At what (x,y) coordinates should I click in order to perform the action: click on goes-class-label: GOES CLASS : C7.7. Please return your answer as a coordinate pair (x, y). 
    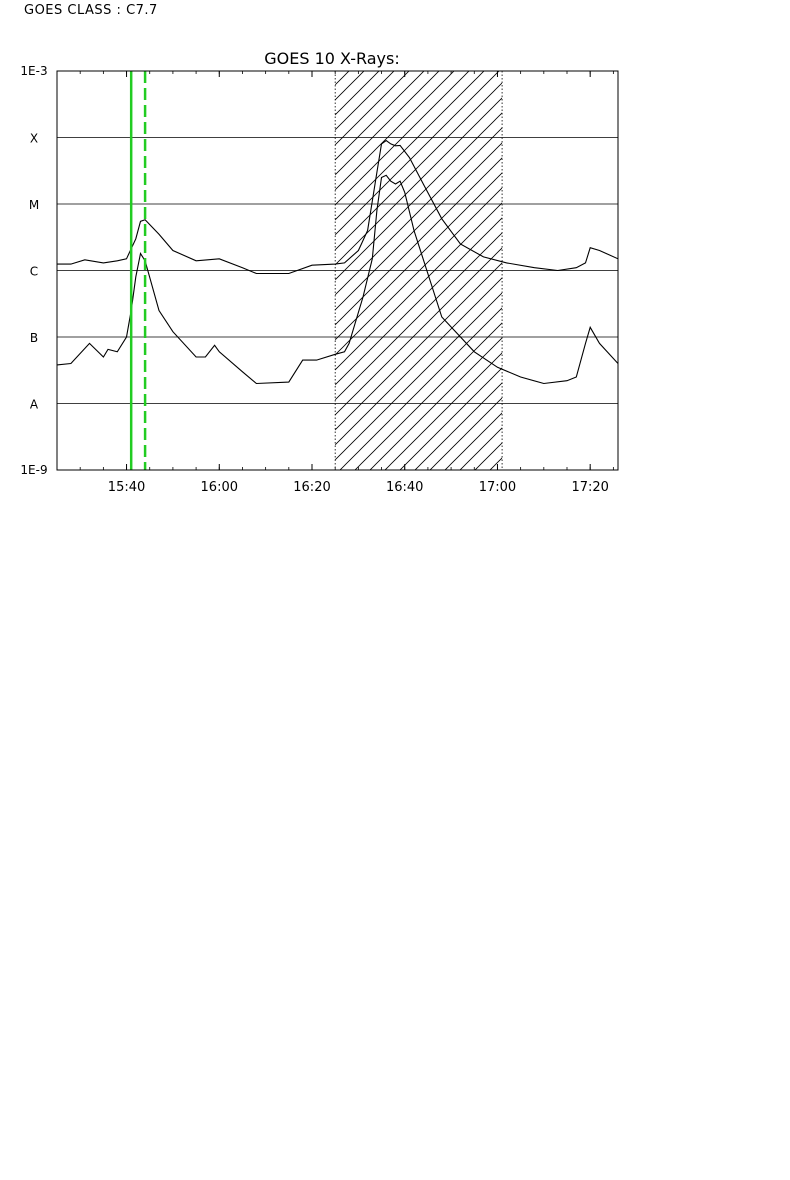
    Looking at the image, I should click on (91, 10).